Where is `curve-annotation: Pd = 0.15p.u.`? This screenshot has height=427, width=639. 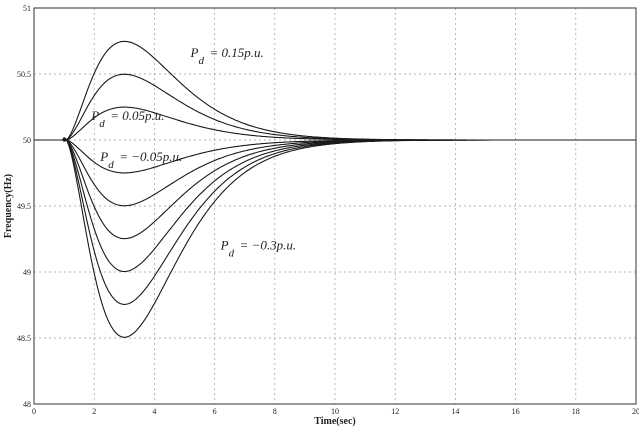
curve-annotation: Pd = 0.15p.u. is located at coordinates (227, 56).